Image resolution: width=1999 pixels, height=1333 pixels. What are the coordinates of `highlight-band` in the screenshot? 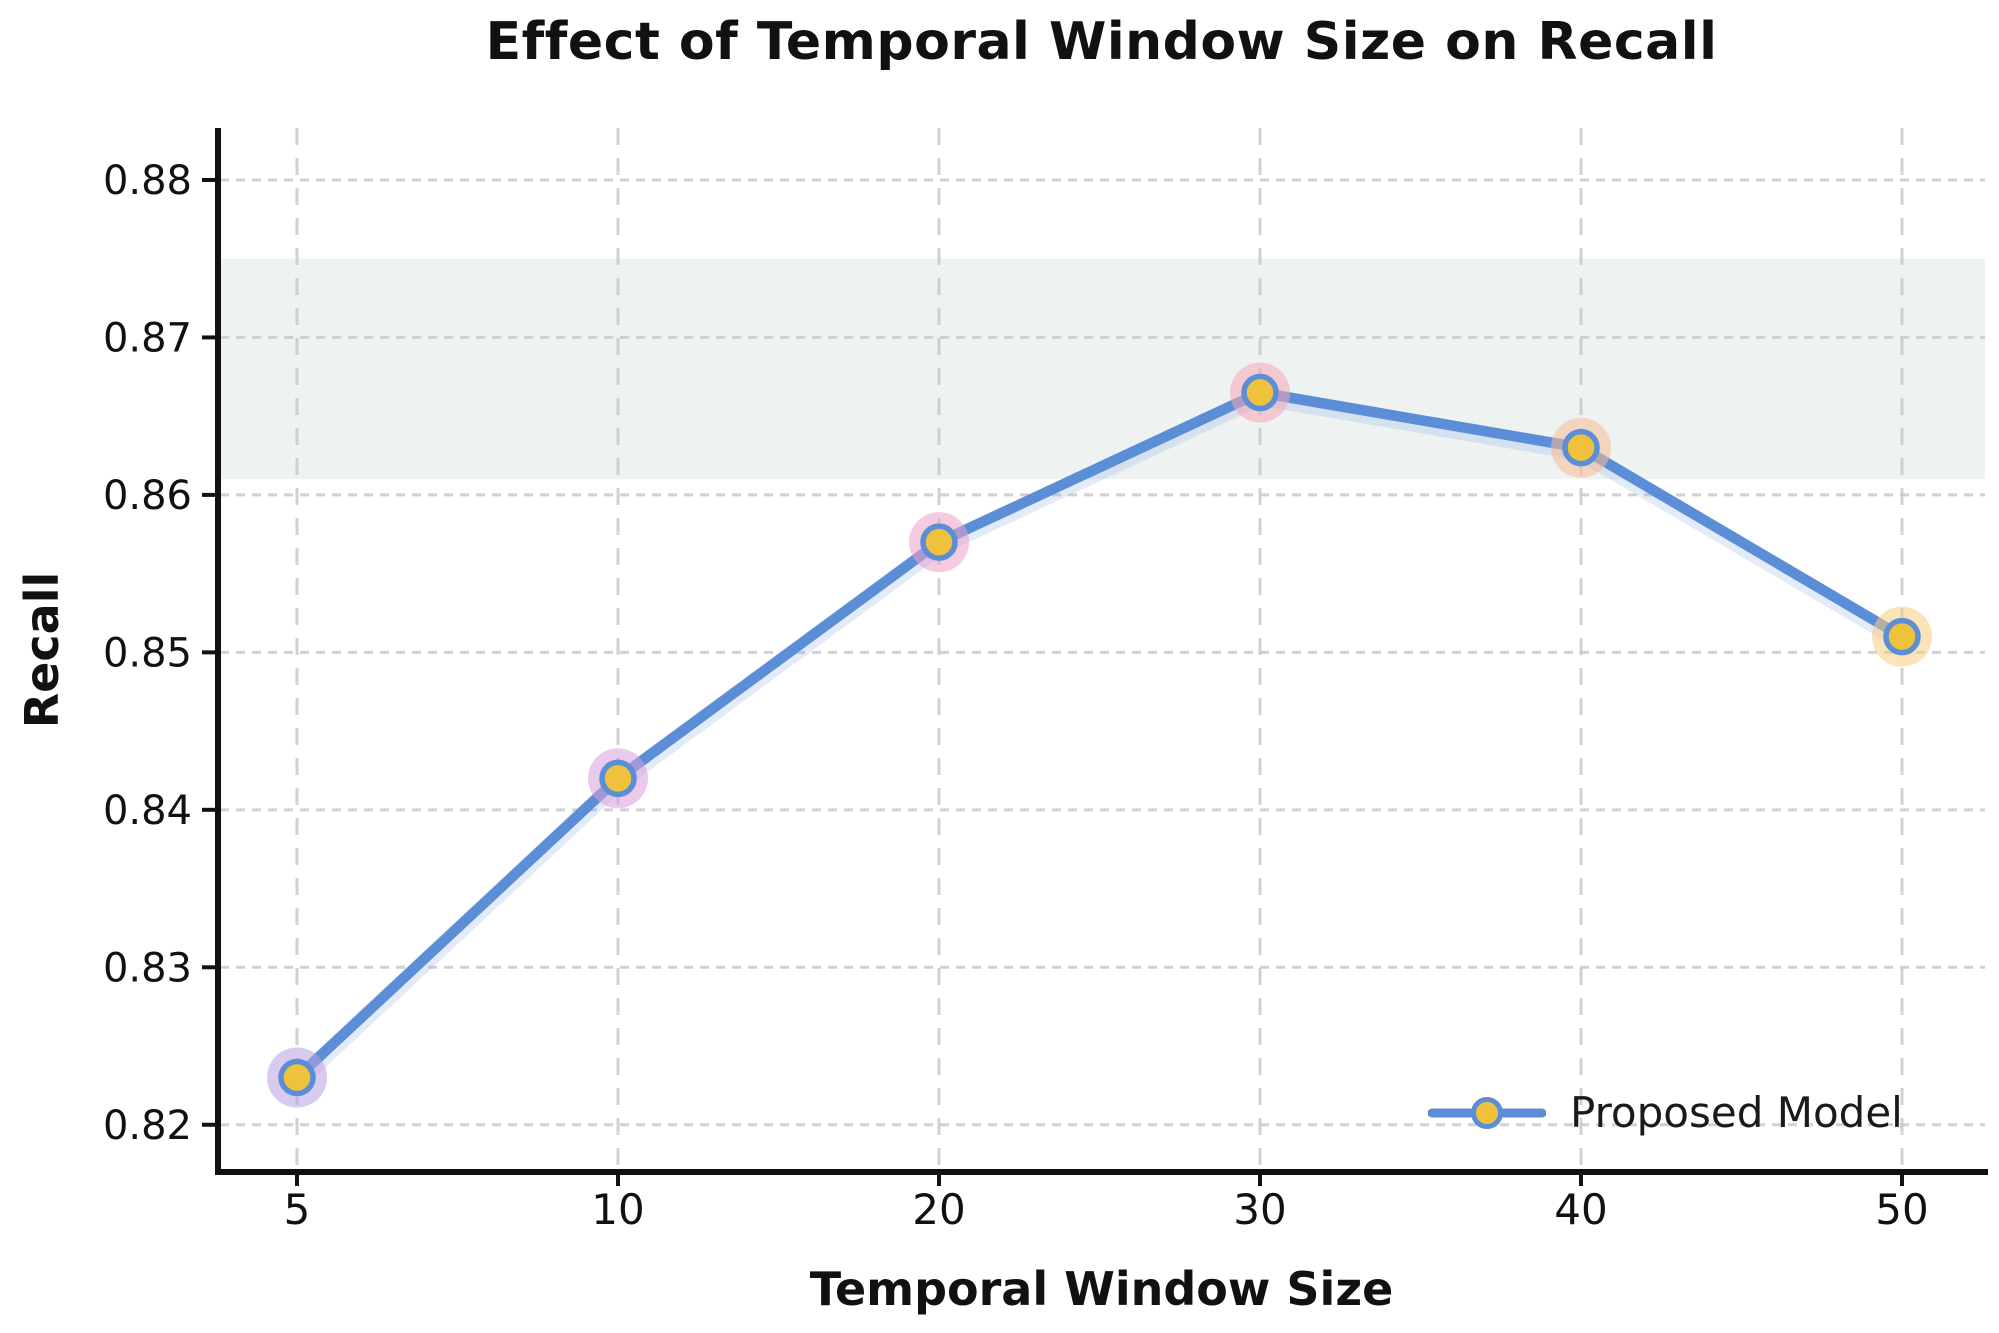 It's located at (1103, 369).